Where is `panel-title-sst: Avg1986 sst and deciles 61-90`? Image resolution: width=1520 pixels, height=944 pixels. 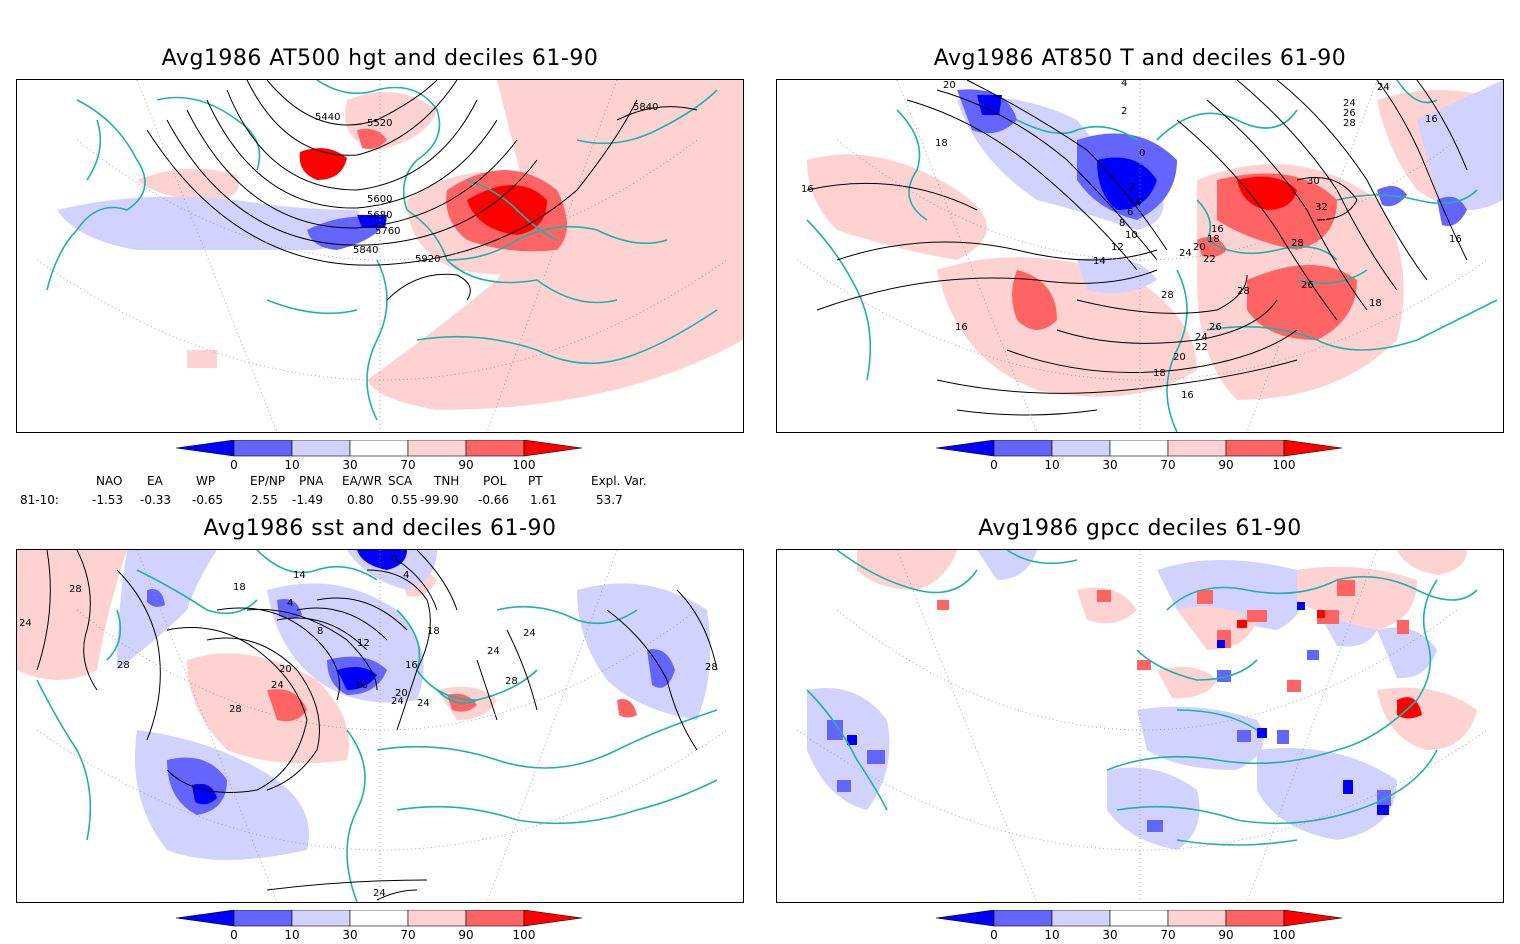
panel-title-sst: Avg1986 sst and deciles 61-90 is located at coordinates (380, 528).